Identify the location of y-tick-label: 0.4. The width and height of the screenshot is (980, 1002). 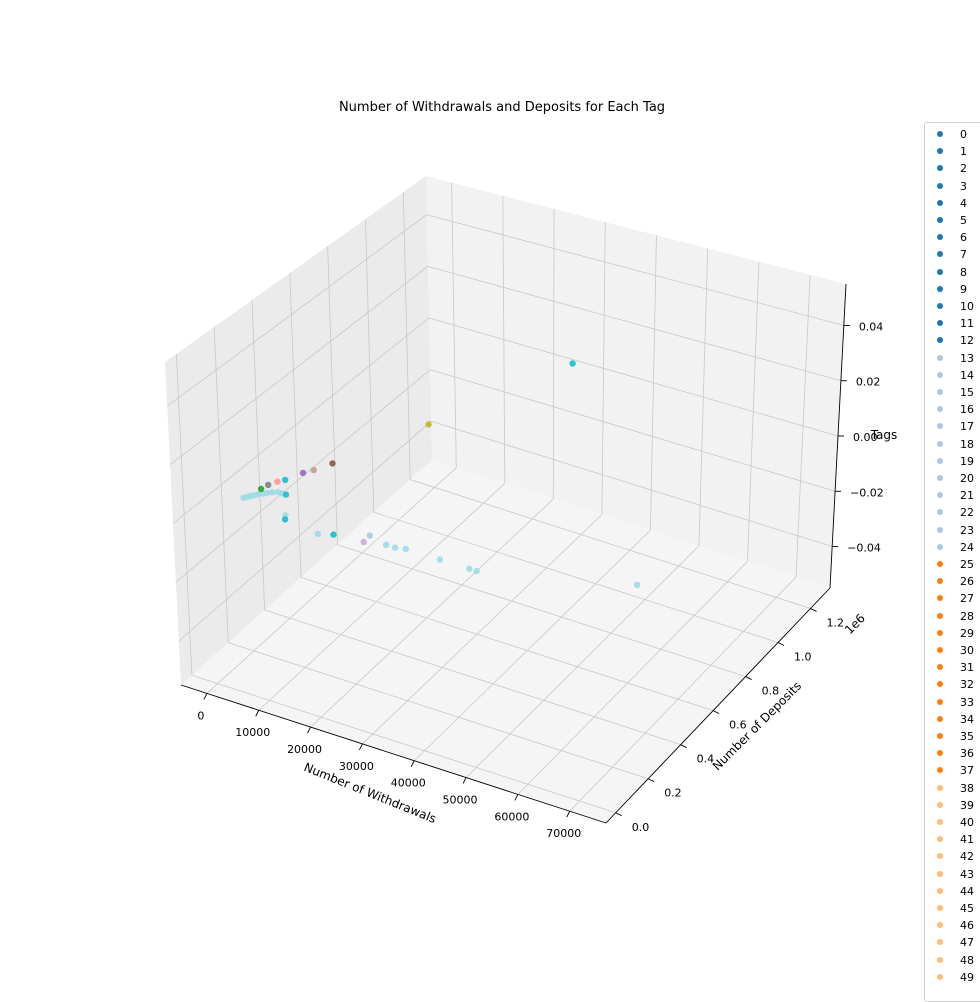
(706, 759).